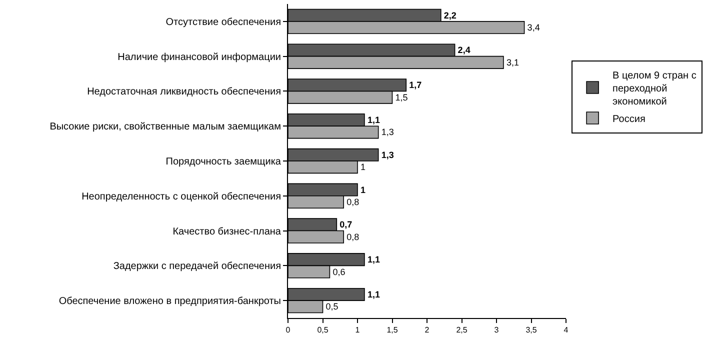  Describe the element at coordinates (415, 85) in the screenshot. I see `data-label: 1,7` at that location.